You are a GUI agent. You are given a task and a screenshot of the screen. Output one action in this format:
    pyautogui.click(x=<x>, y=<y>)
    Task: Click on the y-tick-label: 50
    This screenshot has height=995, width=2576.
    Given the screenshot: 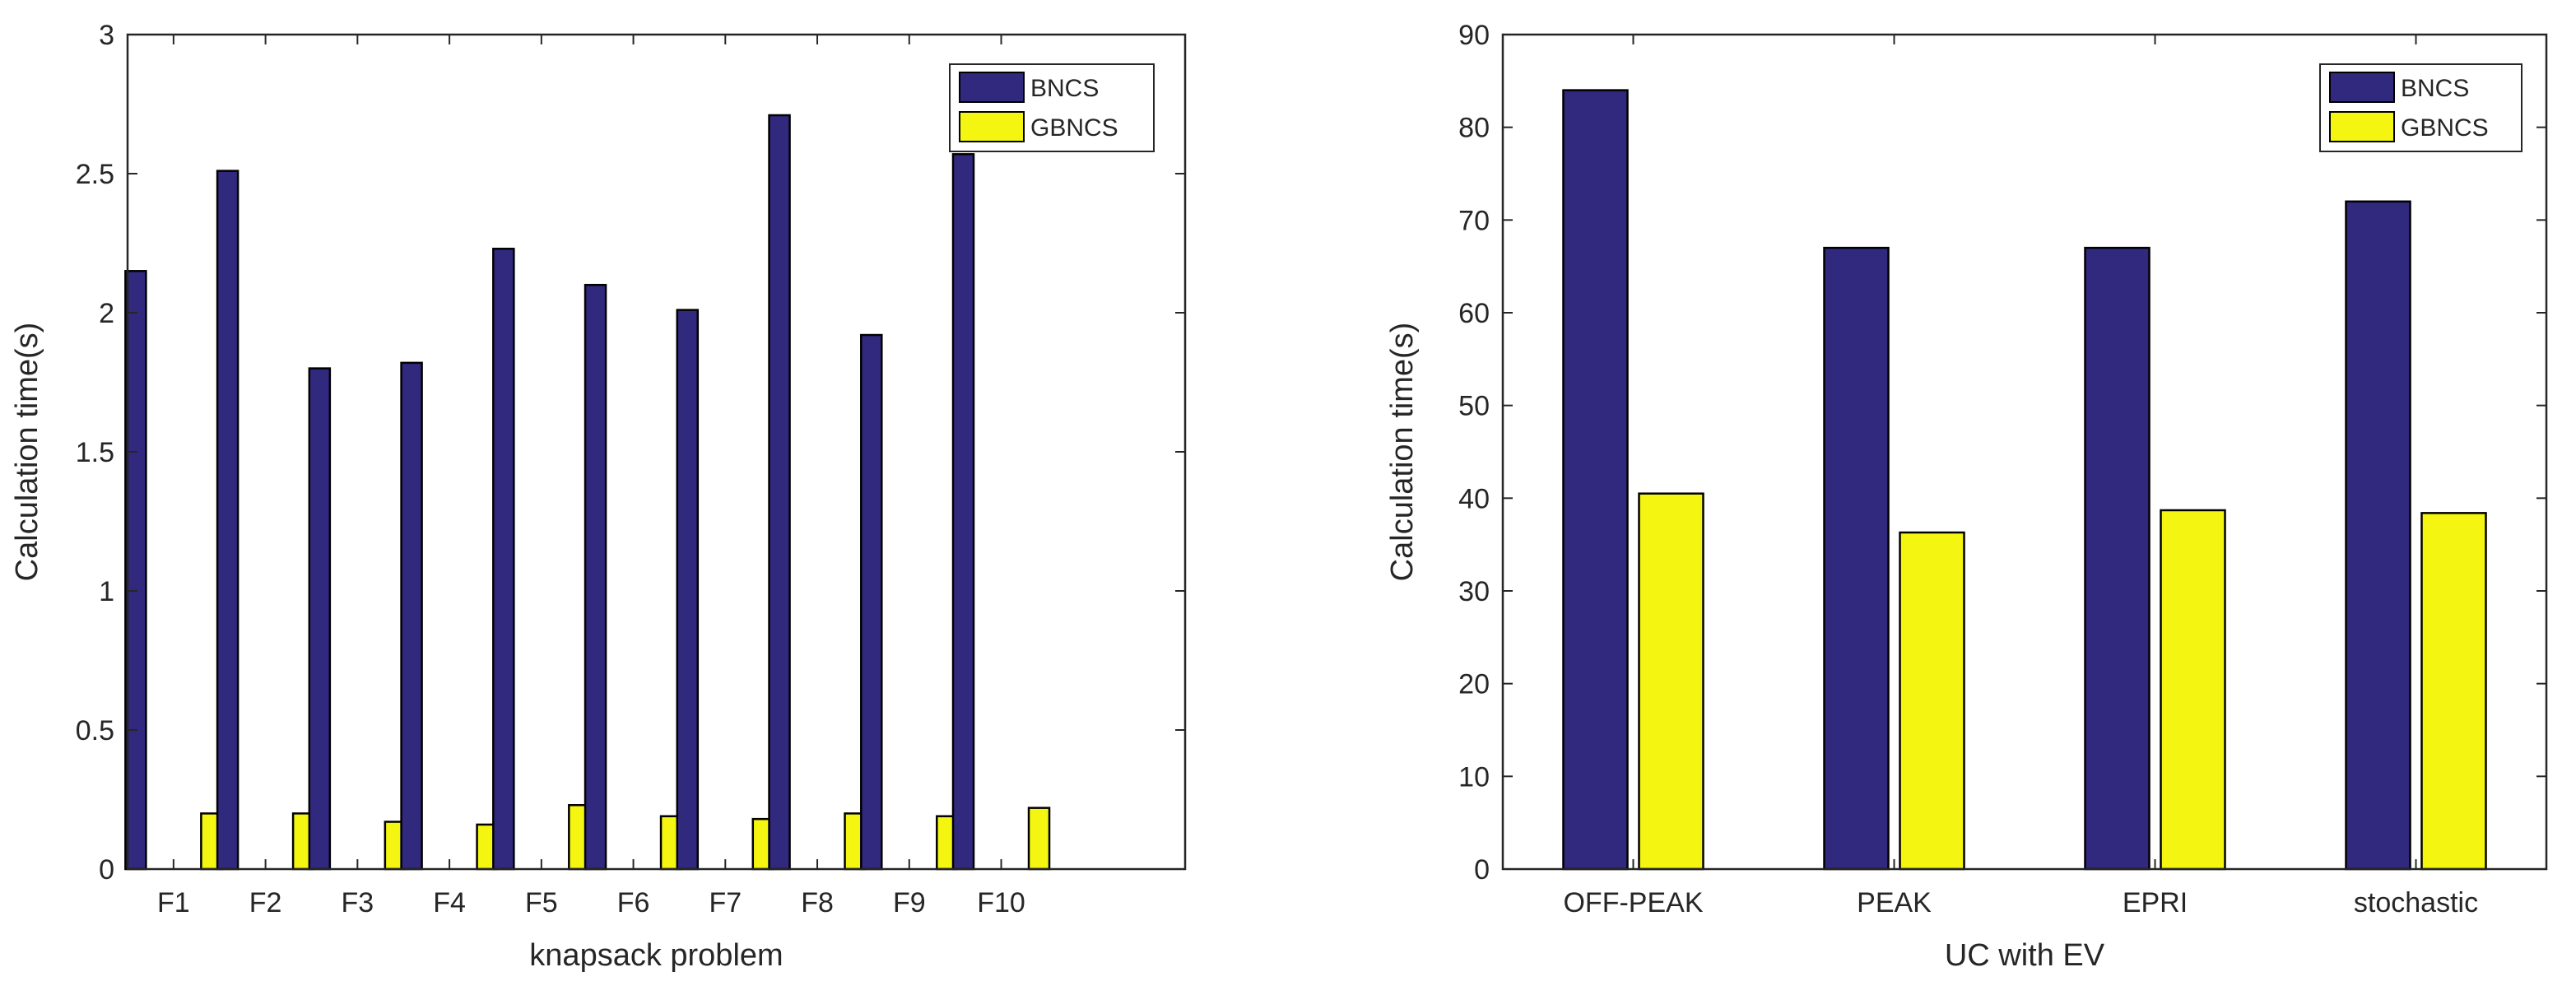 What is the action you would take?
    pyautogui.click(x=1474, y=406)
    